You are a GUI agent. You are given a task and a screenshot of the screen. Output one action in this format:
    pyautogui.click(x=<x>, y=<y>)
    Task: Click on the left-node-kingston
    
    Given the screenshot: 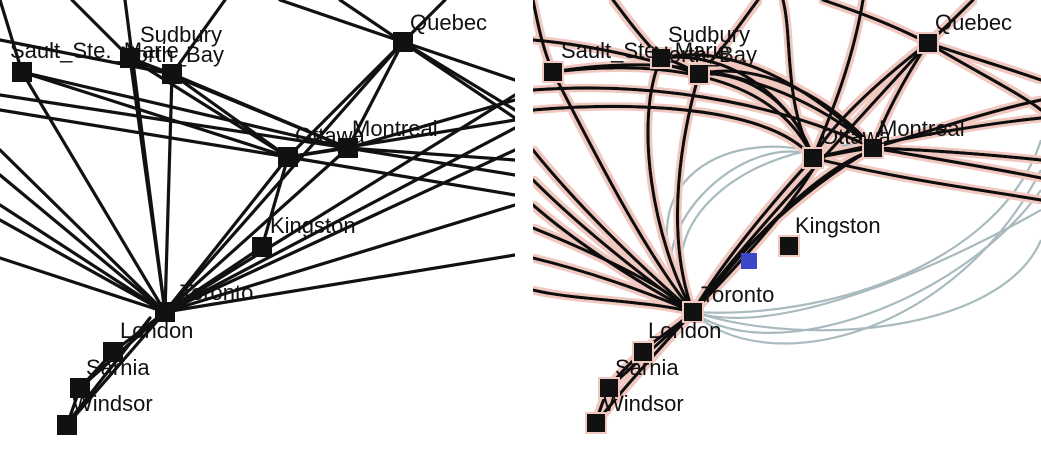 What is the action you would take?
    pyautogui.click(x=262, y=247)
    